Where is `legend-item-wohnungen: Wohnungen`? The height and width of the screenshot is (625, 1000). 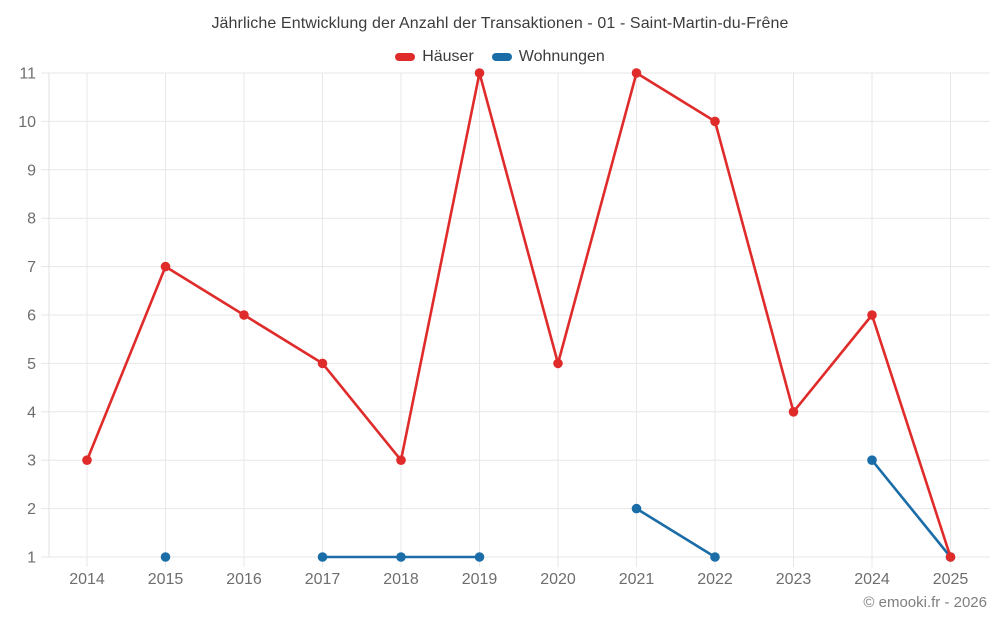 legend-item-wohnungen: Wohnungen is located at coordinates (548, 57).